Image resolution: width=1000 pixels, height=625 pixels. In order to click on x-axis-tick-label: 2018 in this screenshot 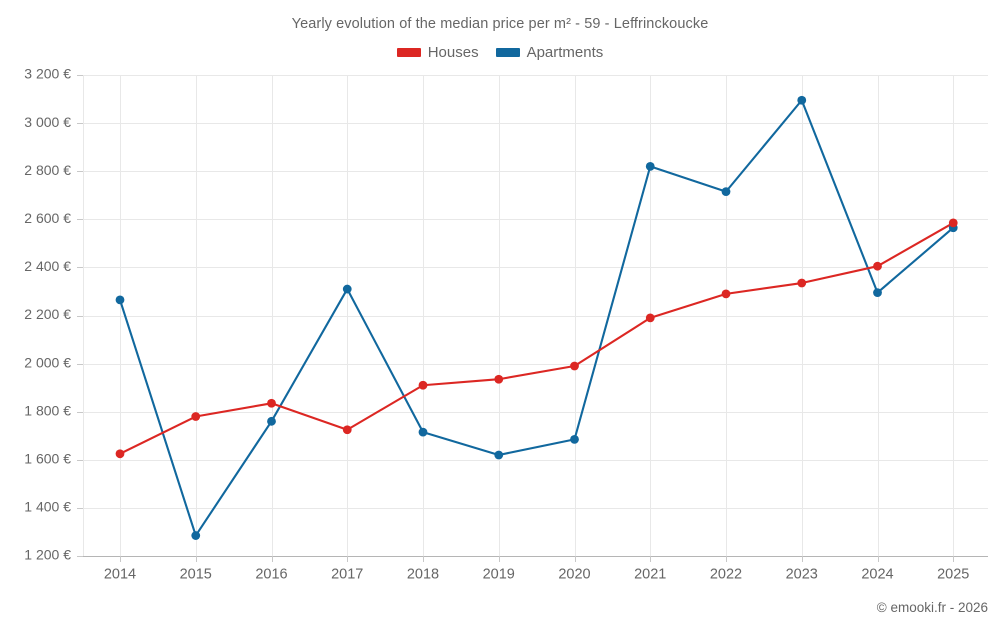, I will do `click(423, 575)`.